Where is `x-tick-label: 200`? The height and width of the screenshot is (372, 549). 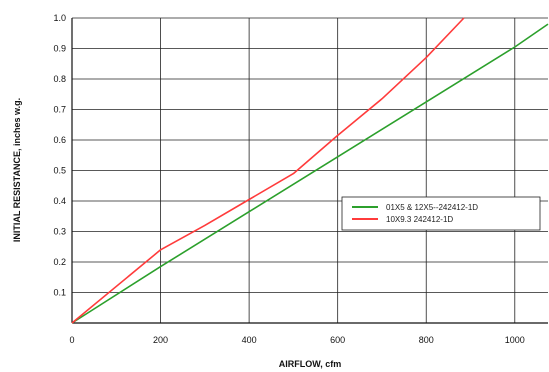 x-tick-label: 200 is located at coordinates (160, 340).